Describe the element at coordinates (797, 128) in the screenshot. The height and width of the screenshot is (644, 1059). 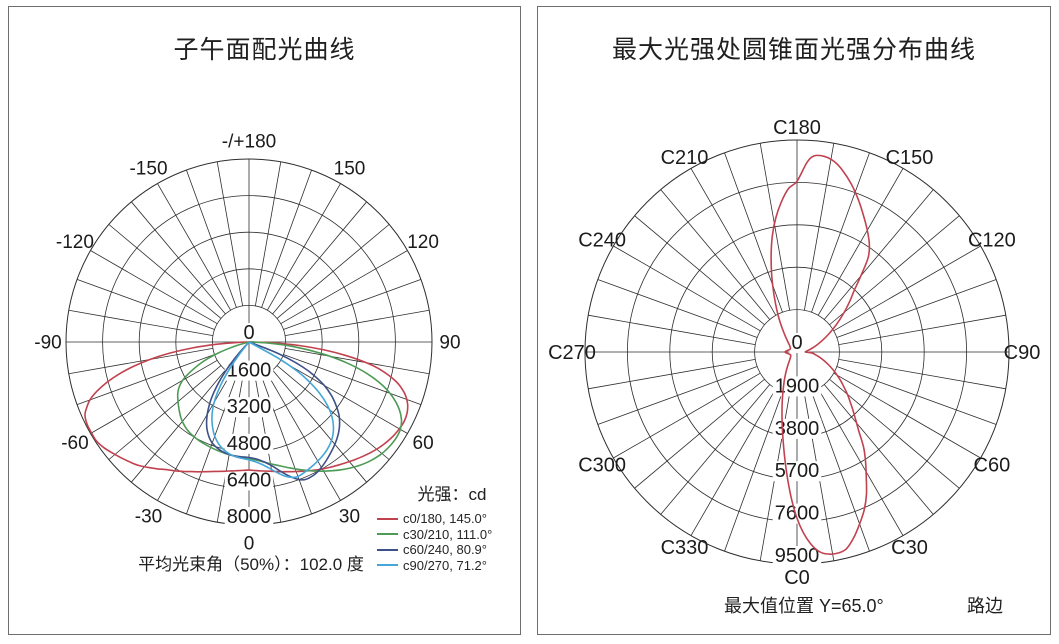
I see `svg-text: C180` at that location.